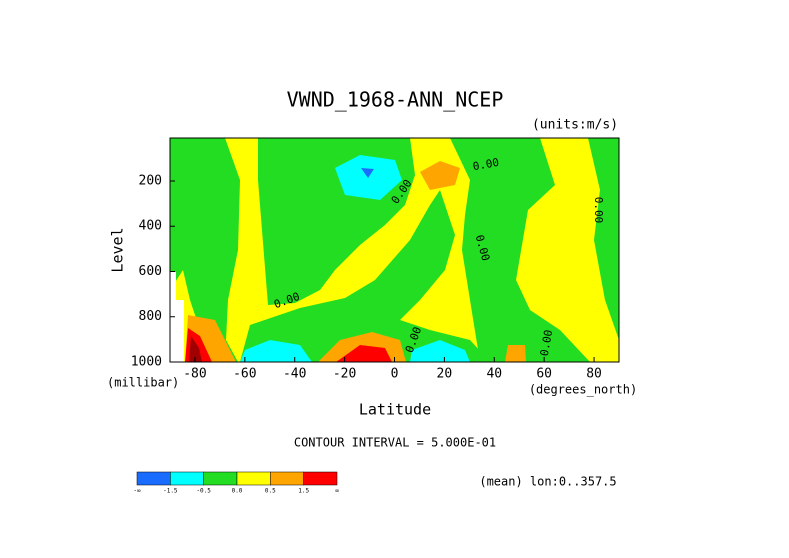 This screenshot has height=558, width=789. What do you see at coordinates (344, 374) in the screenshot?
I see `x-tick-label: -20` at bounding box center [344, 374].